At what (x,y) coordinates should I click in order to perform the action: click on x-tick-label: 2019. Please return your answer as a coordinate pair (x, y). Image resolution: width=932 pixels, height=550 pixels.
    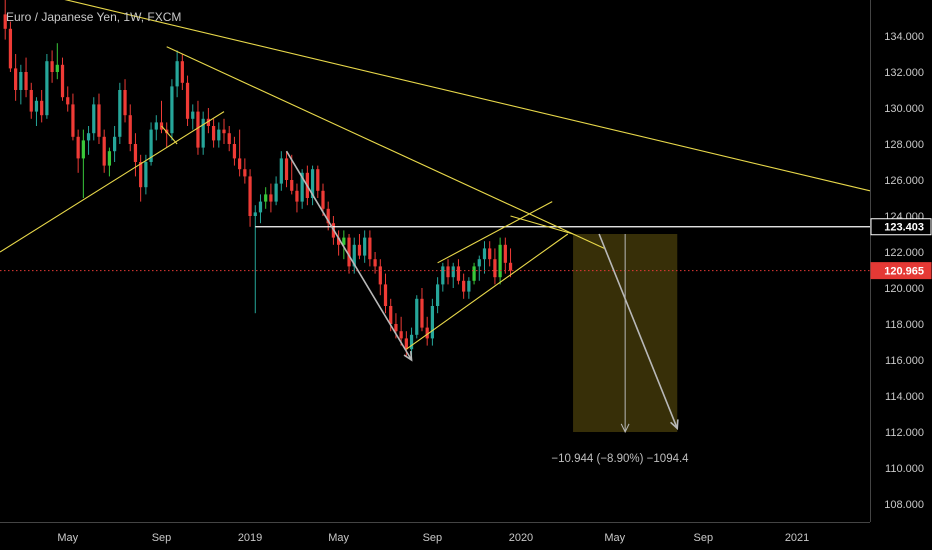
    Looking at the image, I should click on (250, 538).